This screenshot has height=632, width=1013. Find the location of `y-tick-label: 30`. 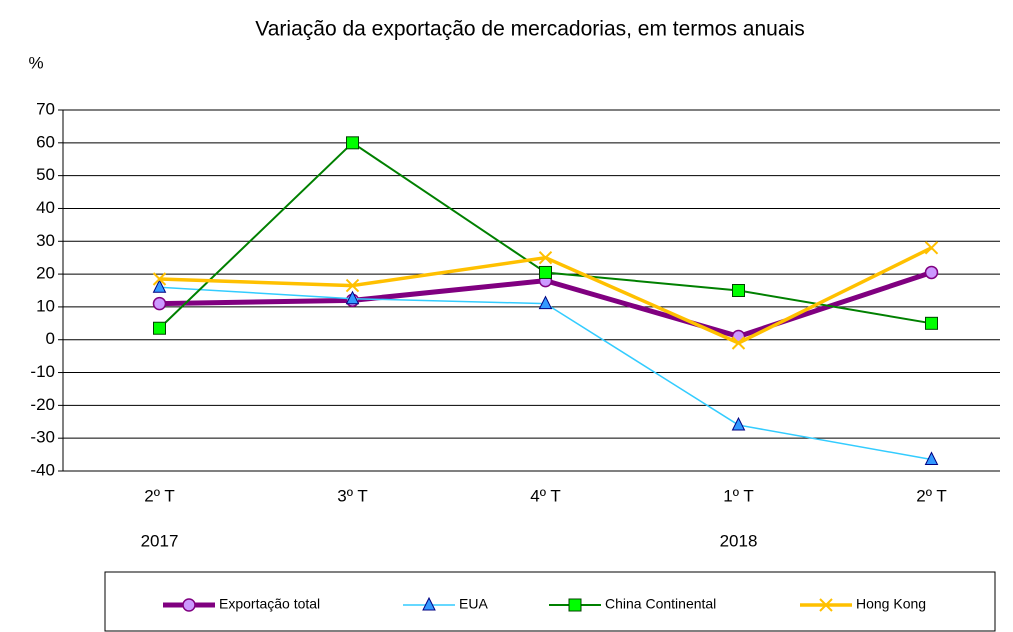

y-tick-label: 30 is located at coordinates (45, 240).